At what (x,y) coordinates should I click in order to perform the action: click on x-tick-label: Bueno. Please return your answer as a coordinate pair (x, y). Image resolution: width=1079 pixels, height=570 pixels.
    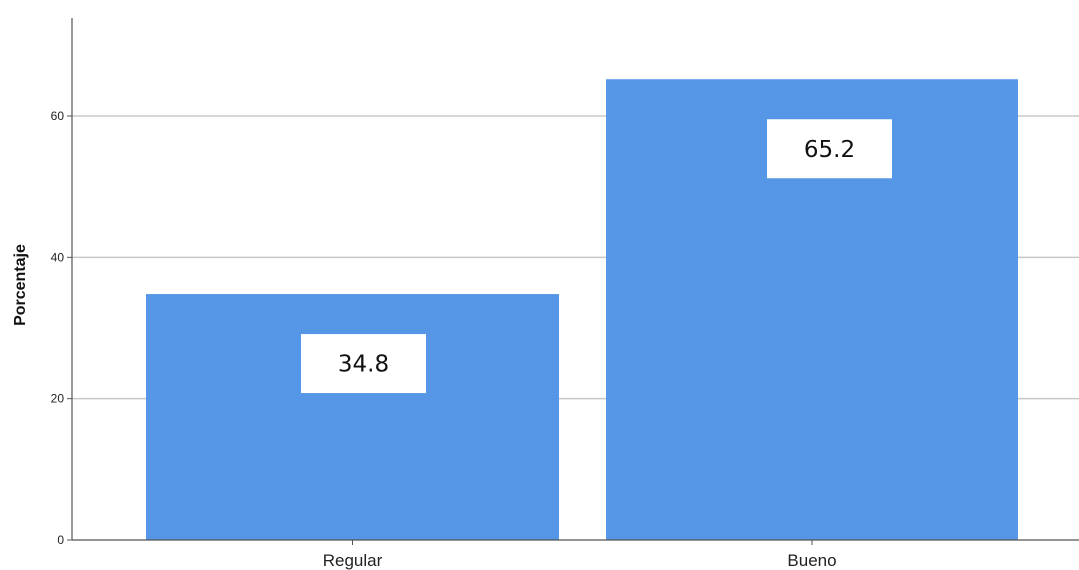
    Looking at the image, I should click on (811, 560).